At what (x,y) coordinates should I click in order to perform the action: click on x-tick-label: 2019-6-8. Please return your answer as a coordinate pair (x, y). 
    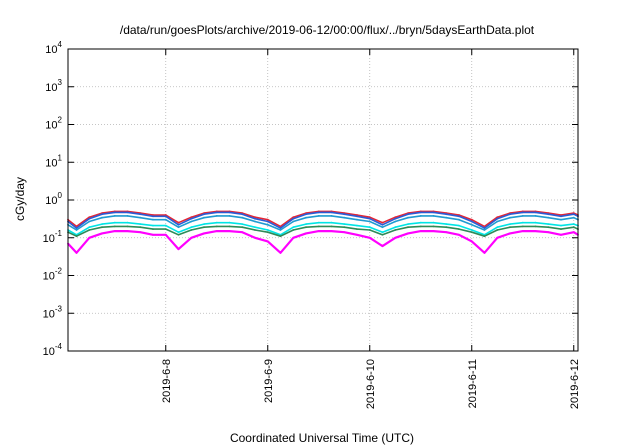
    Looking at the image, I should click on (167, 381).